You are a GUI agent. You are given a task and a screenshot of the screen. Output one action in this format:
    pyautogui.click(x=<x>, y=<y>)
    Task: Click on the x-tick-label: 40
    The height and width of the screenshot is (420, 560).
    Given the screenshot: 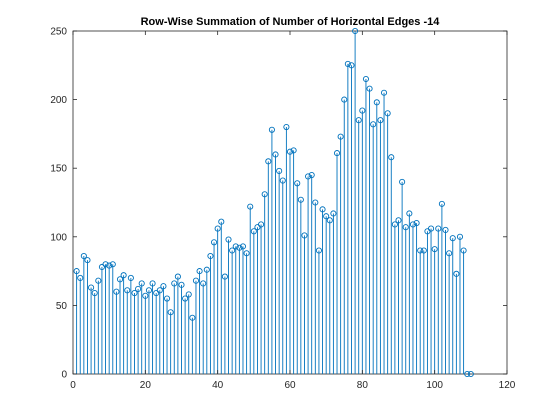 What is the action you would take?
    pyautogui.click(x=218, y=385)
    